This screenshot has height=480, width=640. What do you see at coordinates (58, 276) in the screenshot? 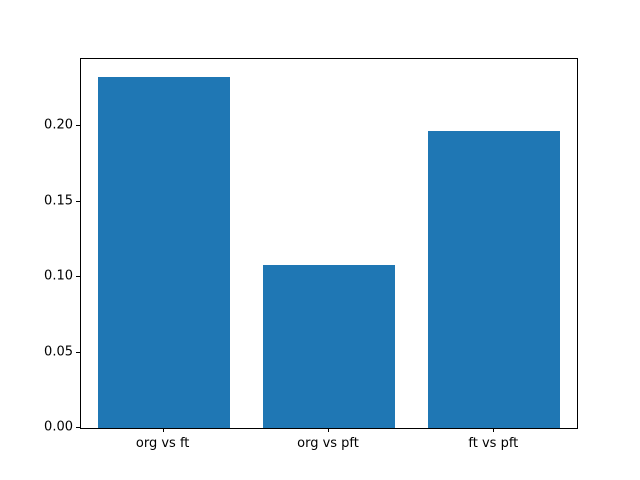
I see `y-tick-label: 0.10` at bounding box center [58, 276].